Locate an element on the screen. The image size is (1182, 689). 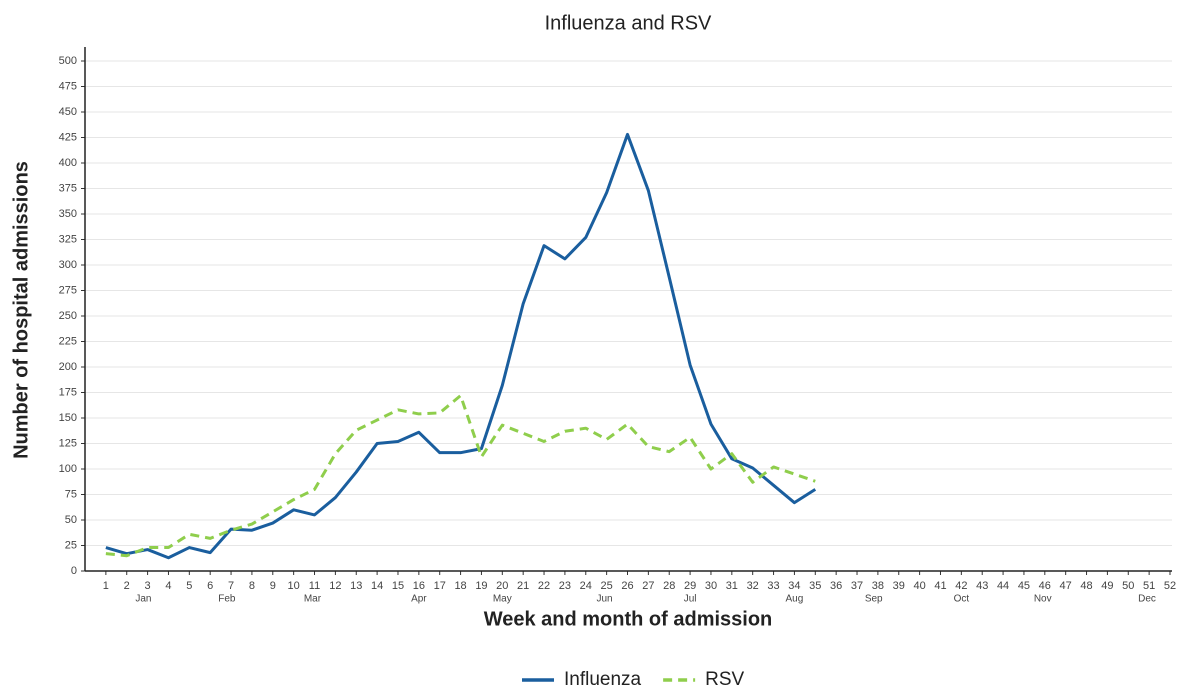
x-tick-label: 41 is located at coordinates (940, 586).